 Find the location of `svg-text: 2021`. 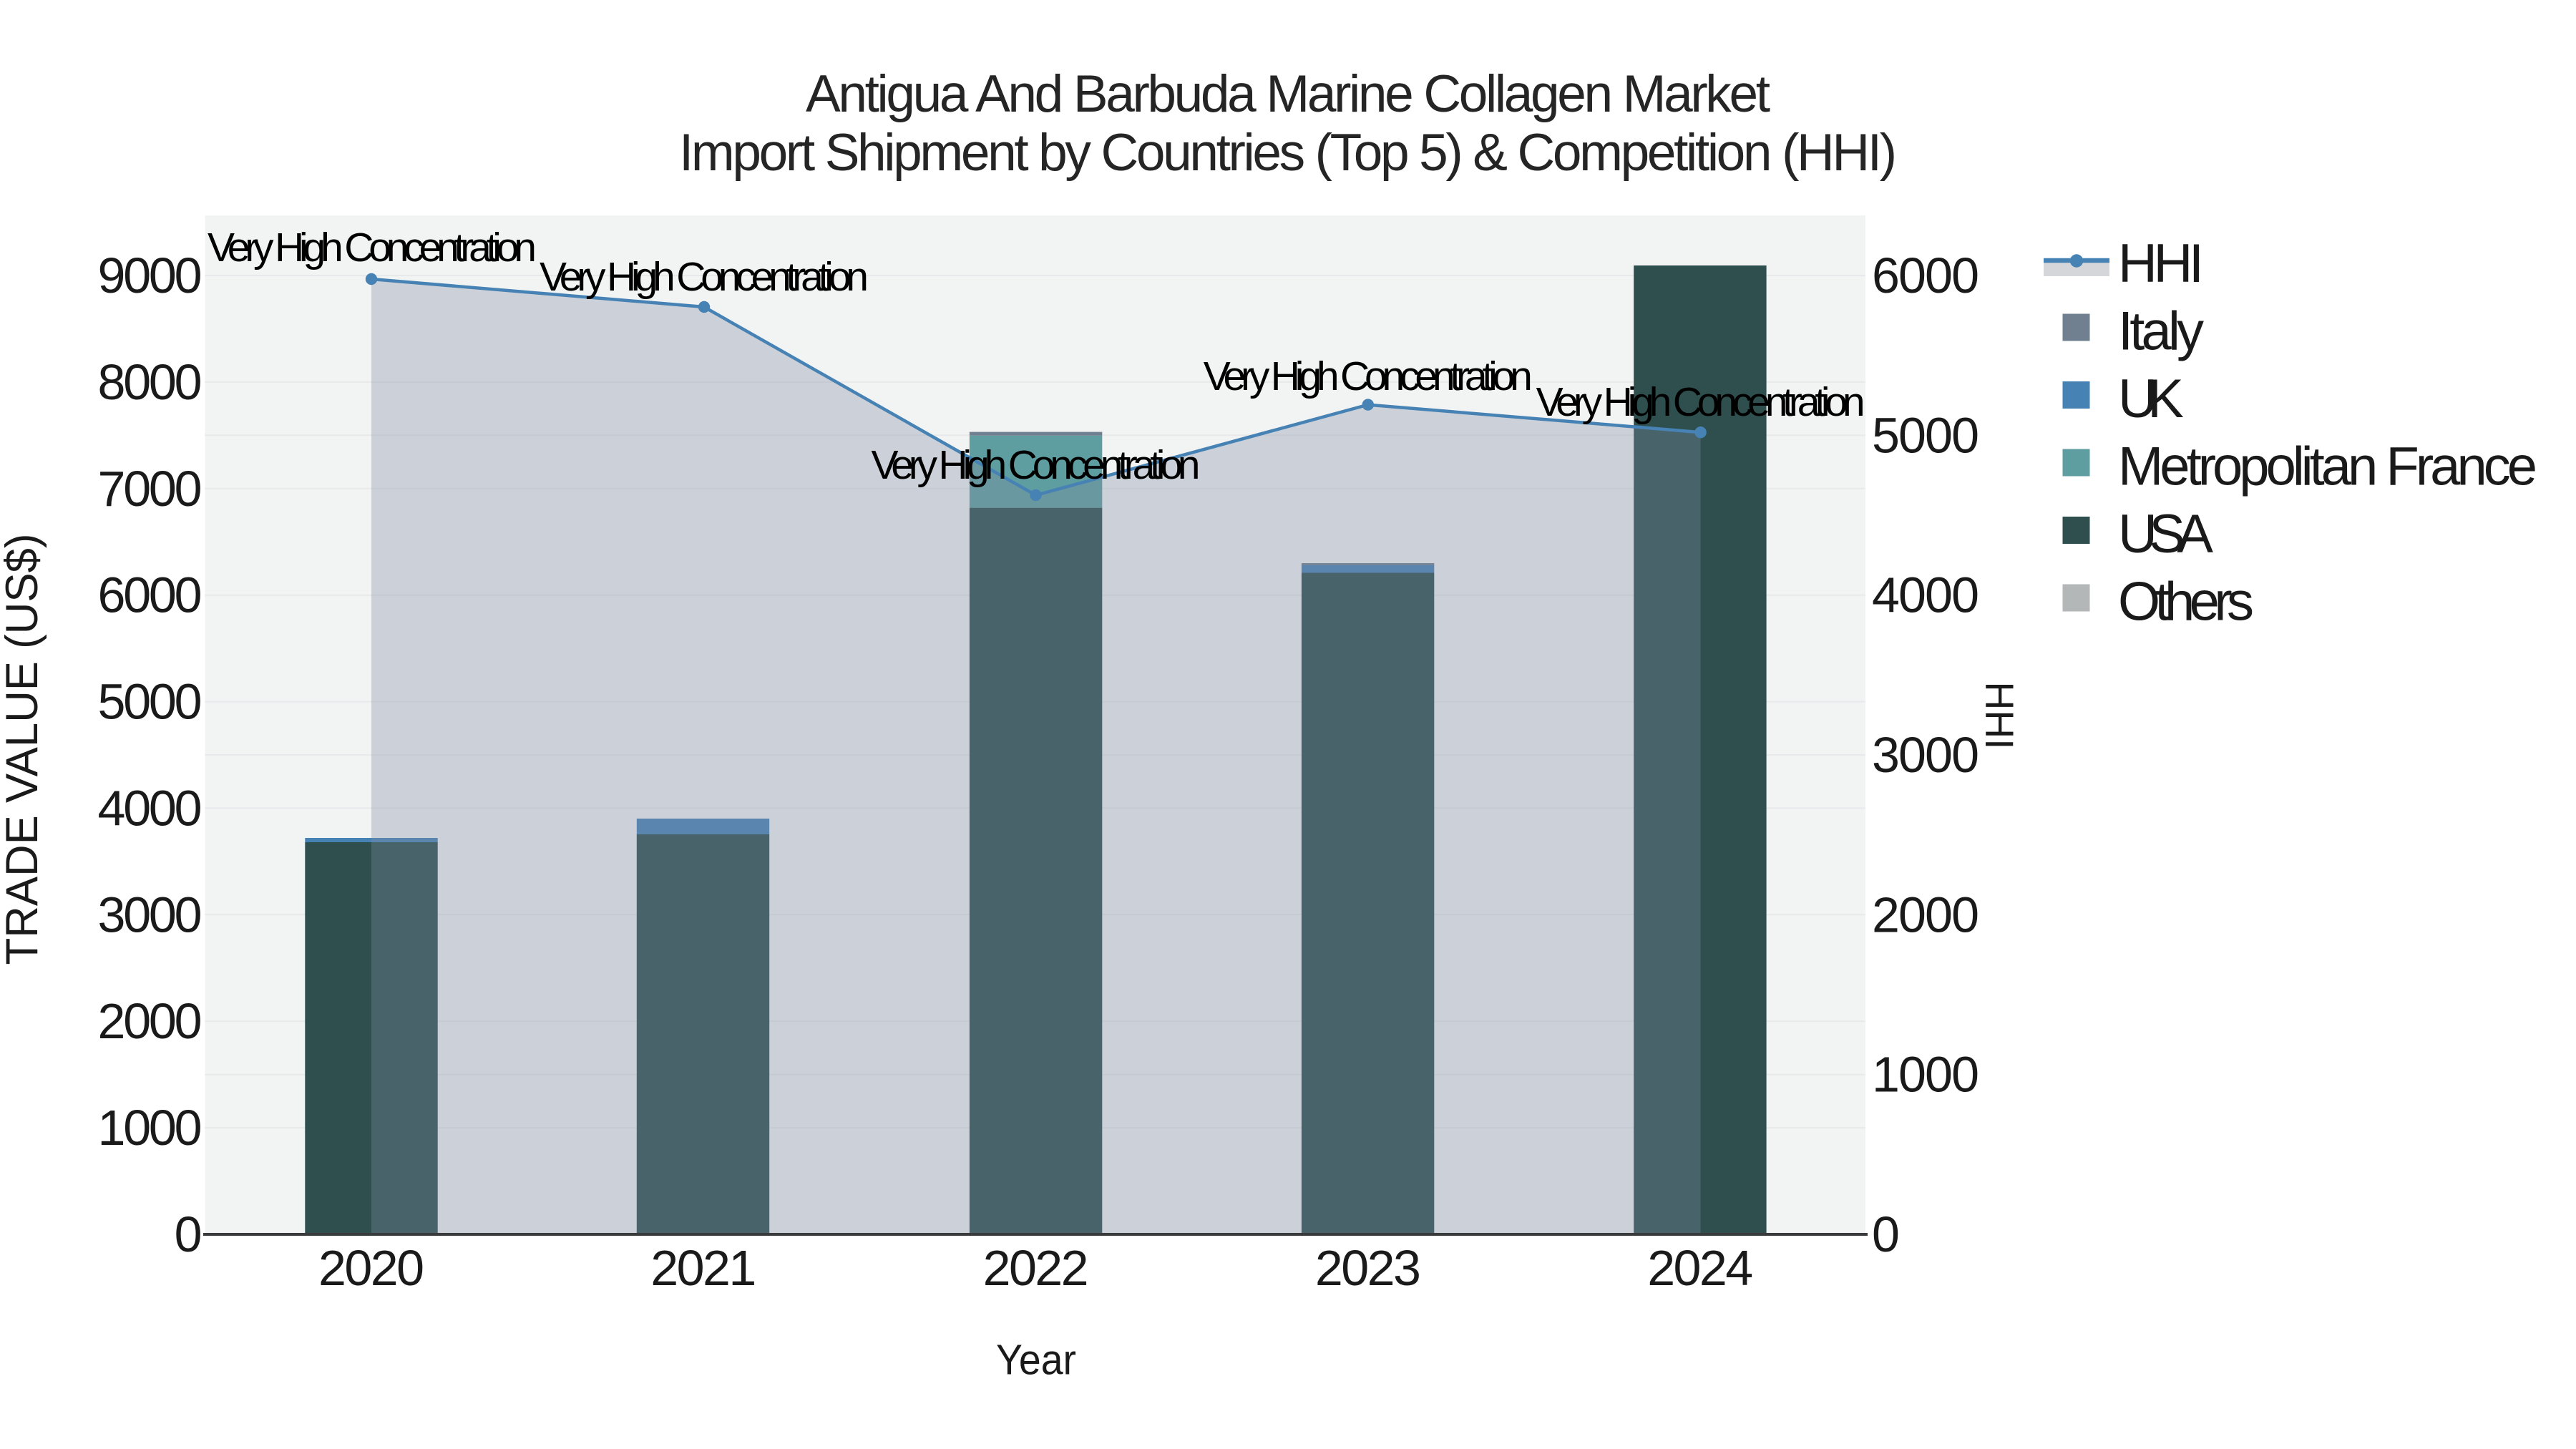

svg-text: 2021 is located at coordinates (703, 1268).